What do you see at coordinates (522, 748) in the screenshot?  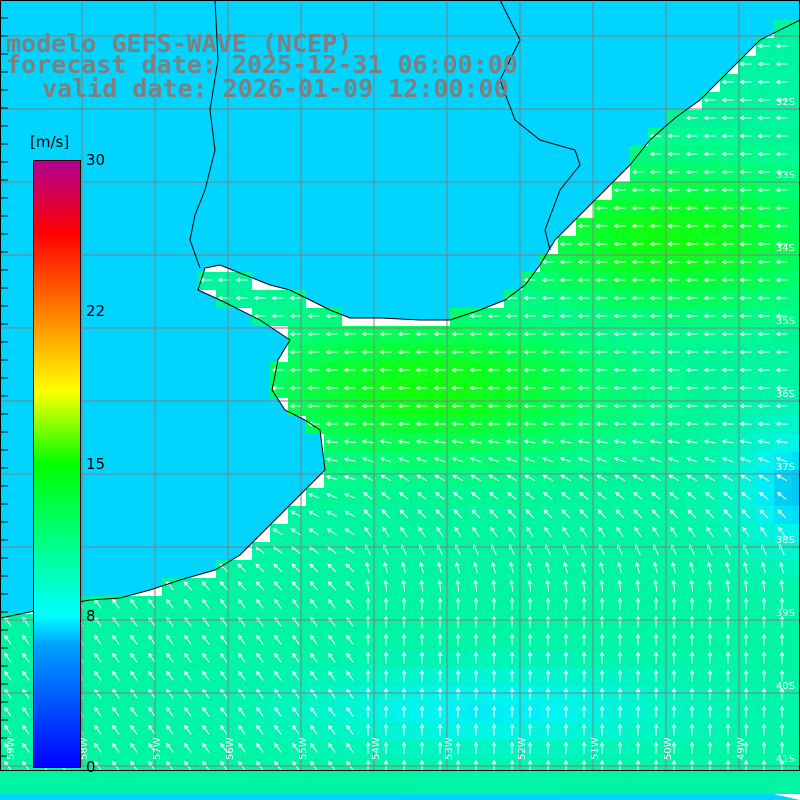 I see `lon-label: 52W` at bounding box center [522, 748].